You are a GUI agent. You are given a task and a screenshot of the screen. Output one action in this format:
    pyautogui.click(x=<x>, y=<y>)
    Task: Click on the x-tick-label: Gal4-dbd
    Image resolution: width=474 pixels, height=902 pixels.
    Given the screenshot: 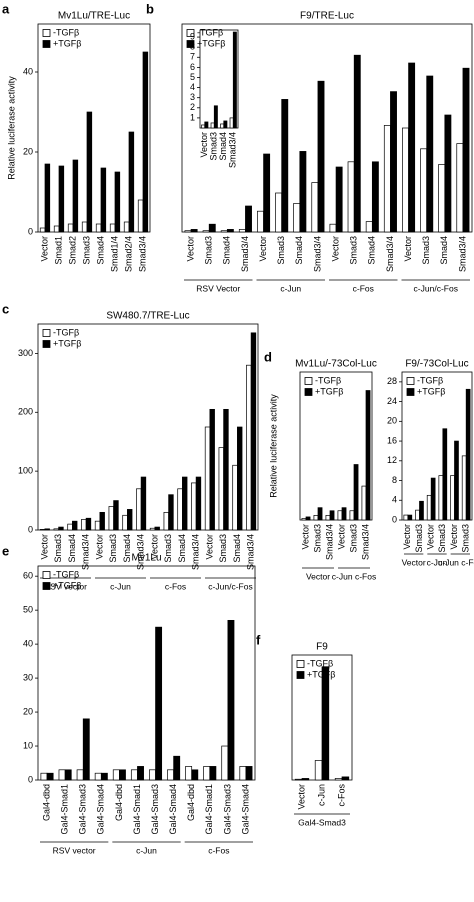 What is the action you would take?
    pyautogui.click(x=46, y=802)
    